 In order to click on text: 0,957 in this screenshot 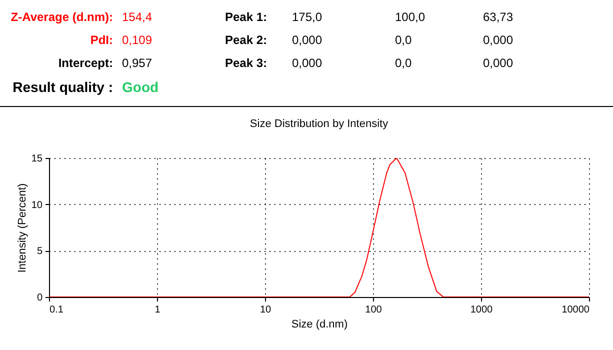, I will do `click(137, 63)`.